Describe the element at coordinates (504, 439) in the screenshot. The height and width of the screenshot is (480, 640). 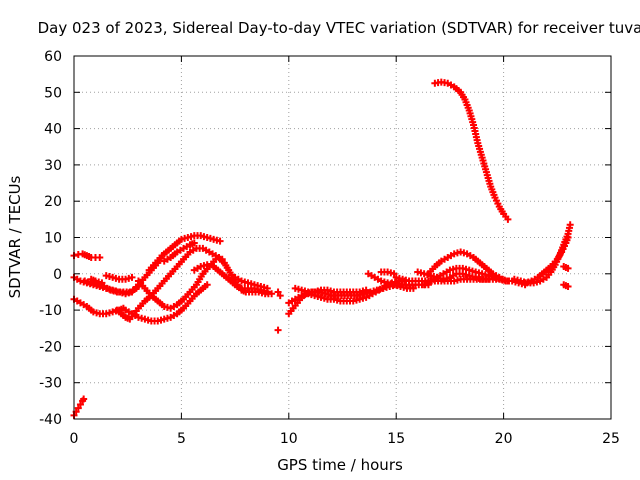
I see `x-tick-label: 20` at that location.